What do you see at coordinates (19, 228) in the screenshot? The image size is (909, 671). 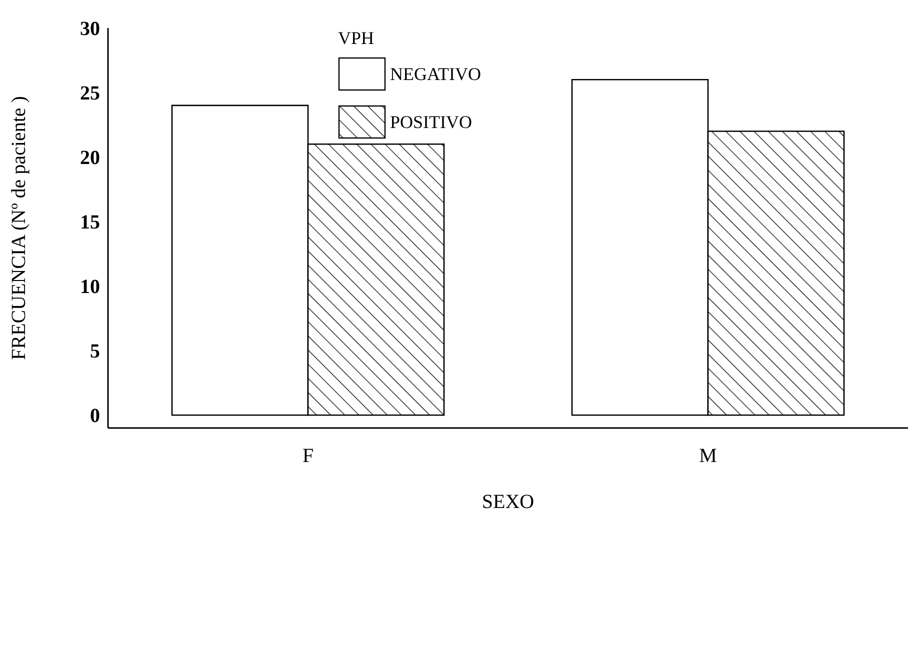 I see `y-axis-title: FRECUENCIA (Nº de paciente )` at bounding box center [19, 228].